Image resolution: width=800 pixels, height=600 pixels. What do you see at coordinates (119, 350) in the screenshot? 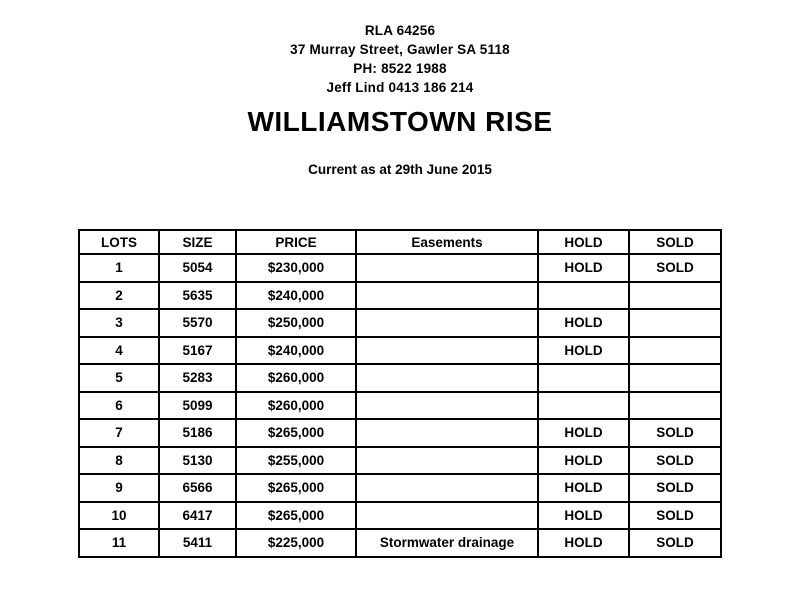
I see `cell-lots: 4` at bounding box center [119, 350].